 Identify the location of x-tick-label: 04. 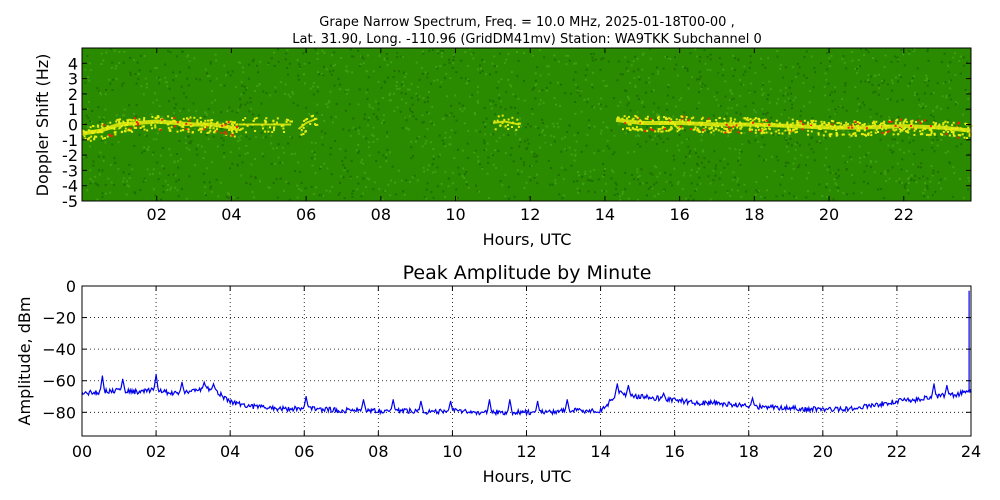
(230, 451).